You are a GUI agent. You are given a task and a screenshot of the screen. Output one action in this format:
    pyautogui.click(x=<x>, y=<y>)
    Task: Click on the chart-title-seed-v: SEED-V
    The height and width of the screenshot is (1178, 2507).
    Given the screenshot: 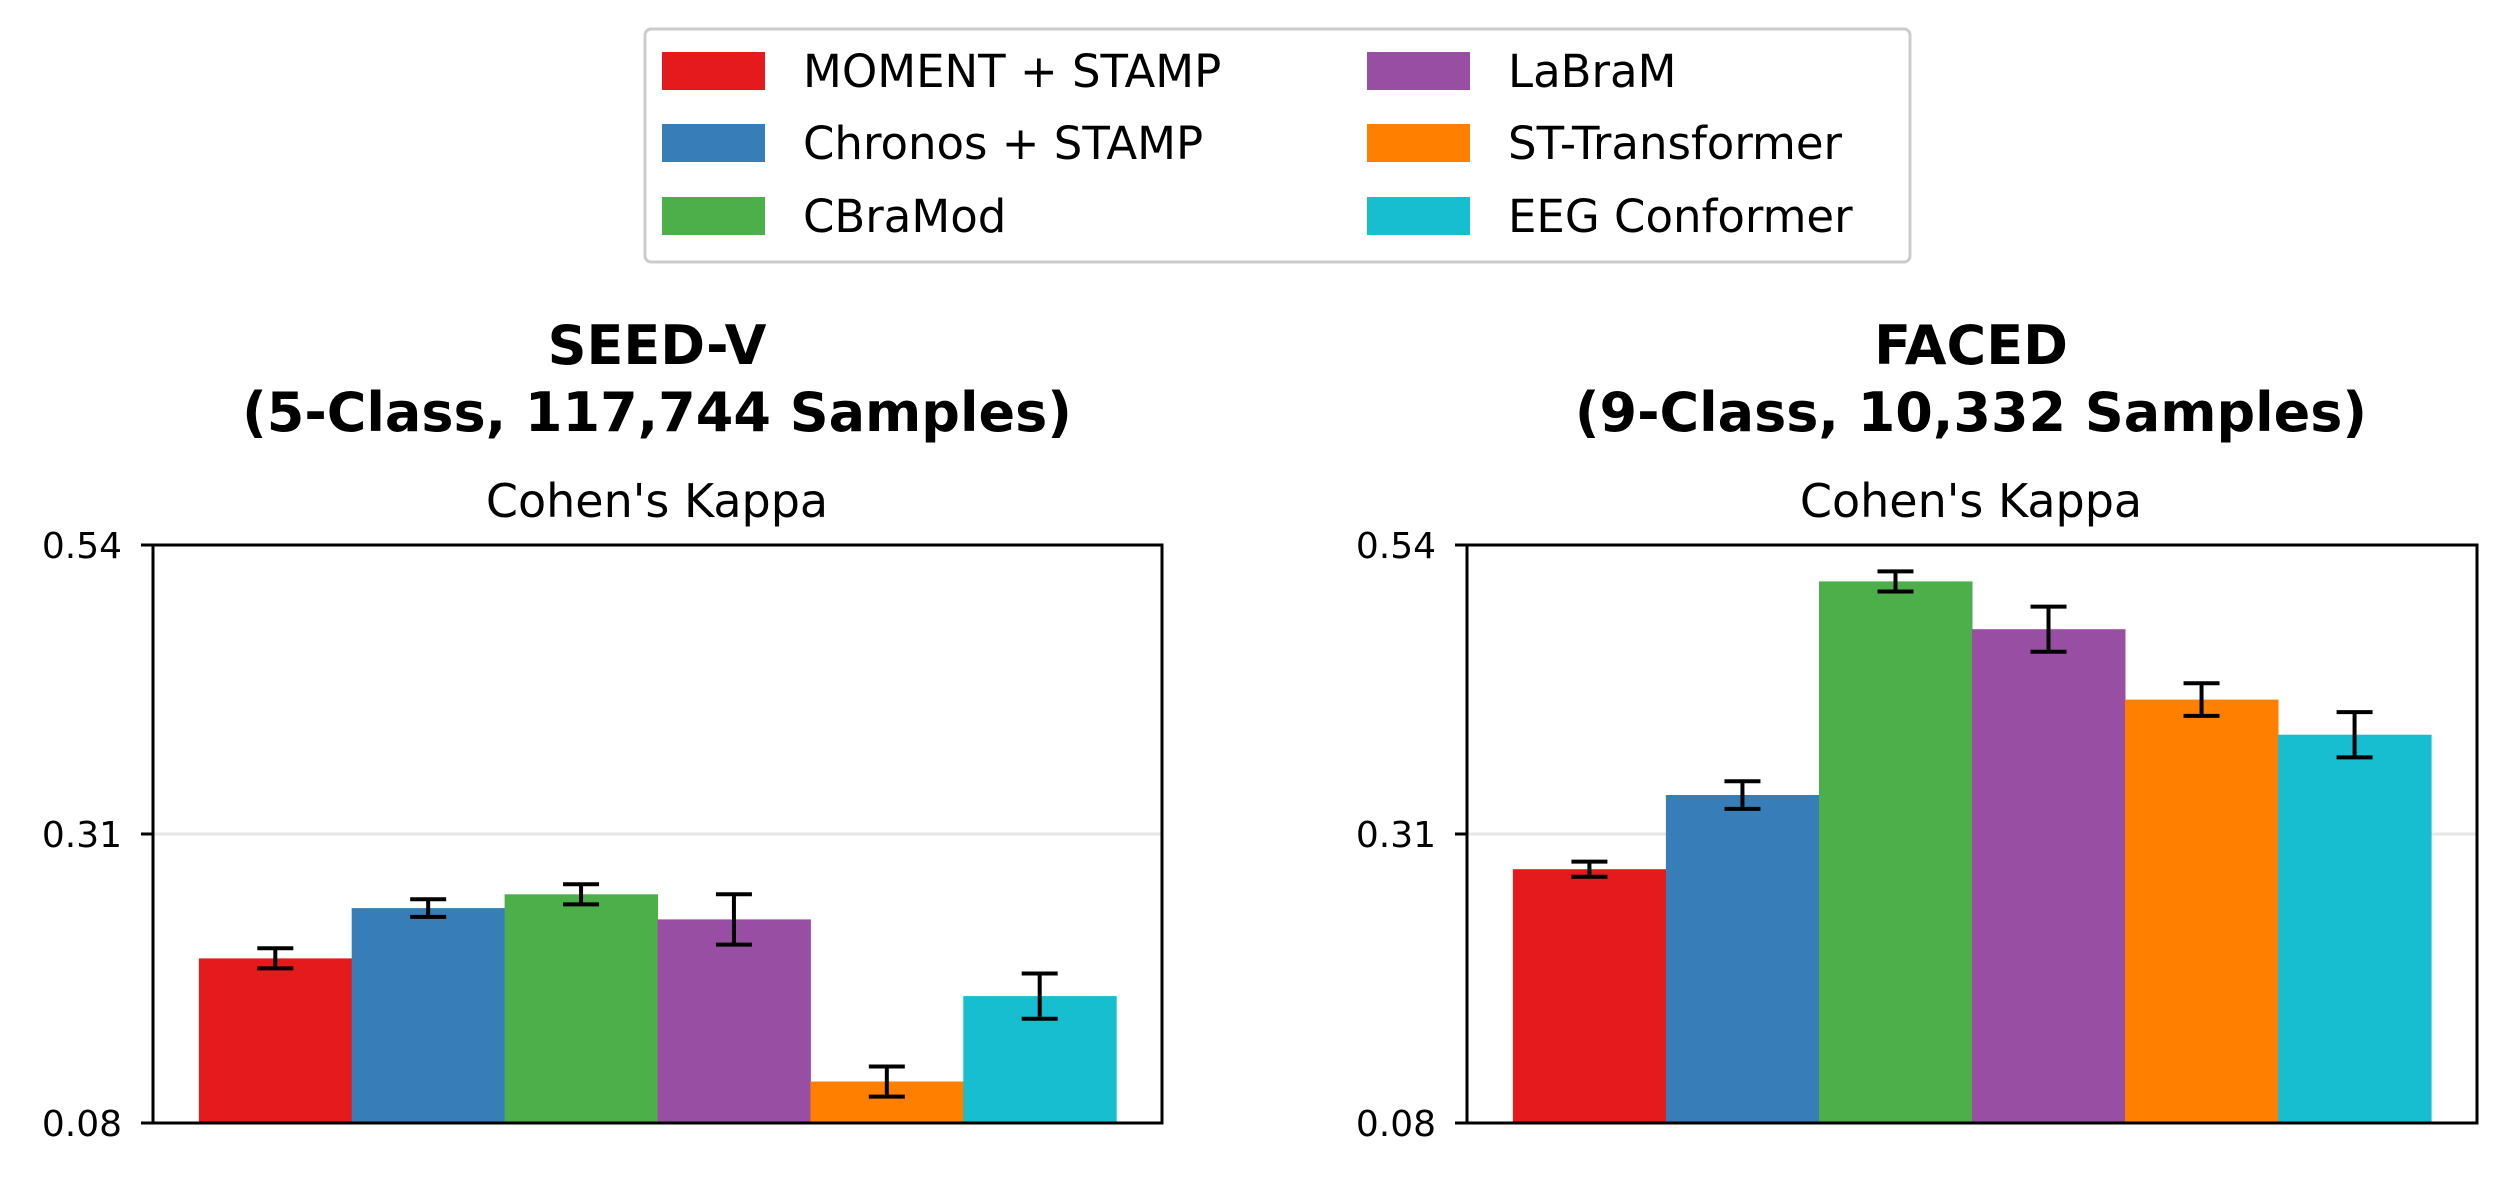 What is the action you would take?
    pyautogui.click(x=657, y=345)
    